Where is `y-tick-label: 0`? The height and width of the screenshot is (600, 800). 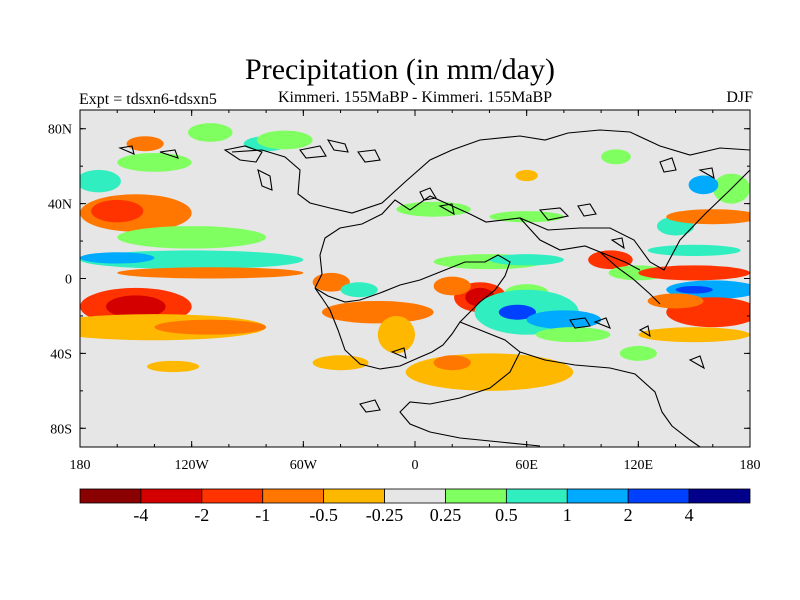 y-tick-label: 0 is located at coordinates (68, 280).